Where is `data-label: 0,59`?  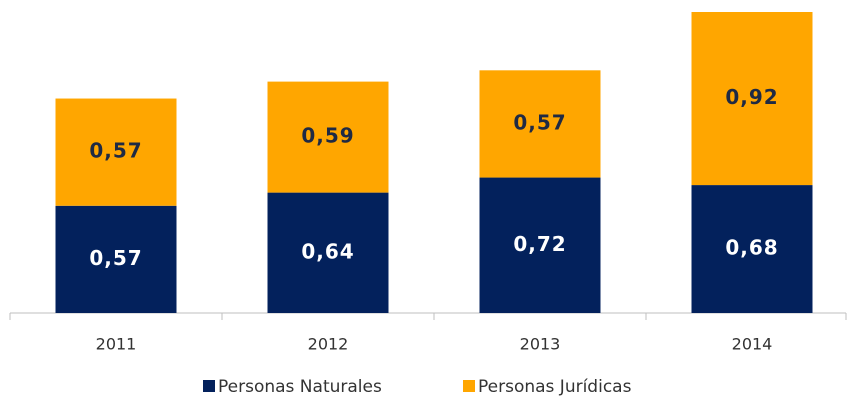
data-label: 0,59 is located at coordinates (327, 136).